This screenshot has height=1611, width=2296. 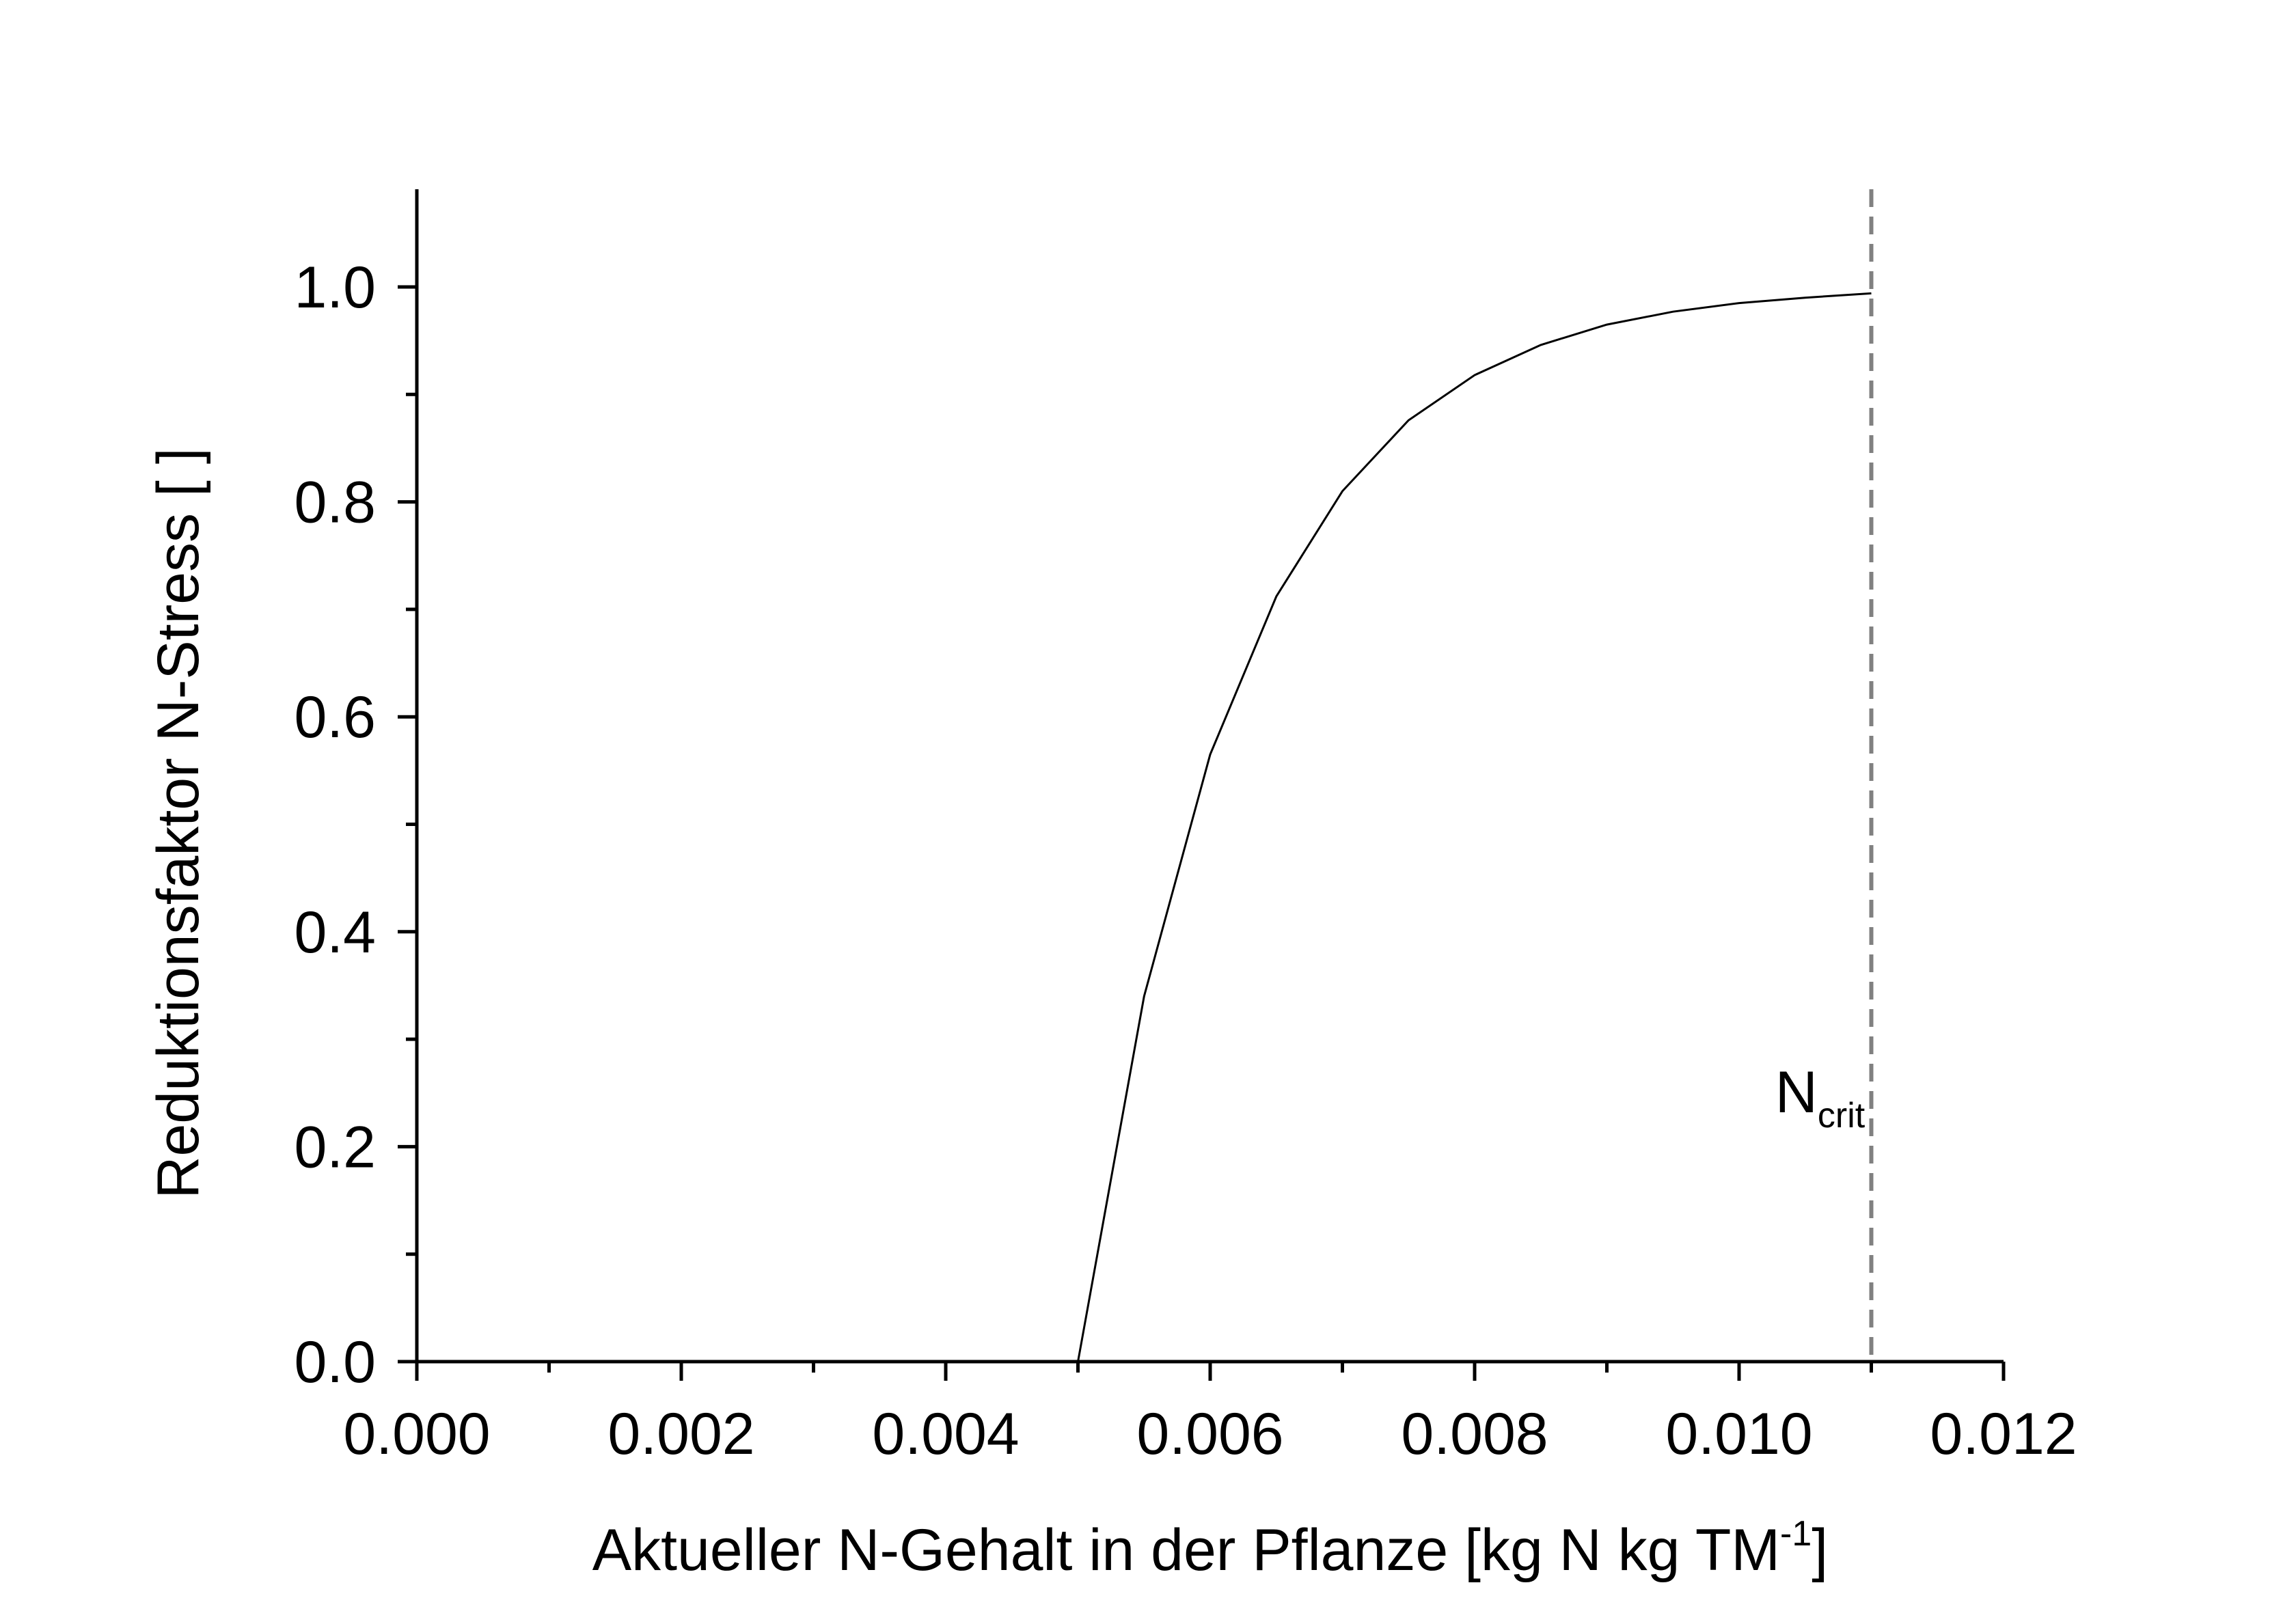 What do you see at coordinates (335, 1362) in the screenshot?
I see `y-tick-label: 0.0` at bounding box center [335, 1362].